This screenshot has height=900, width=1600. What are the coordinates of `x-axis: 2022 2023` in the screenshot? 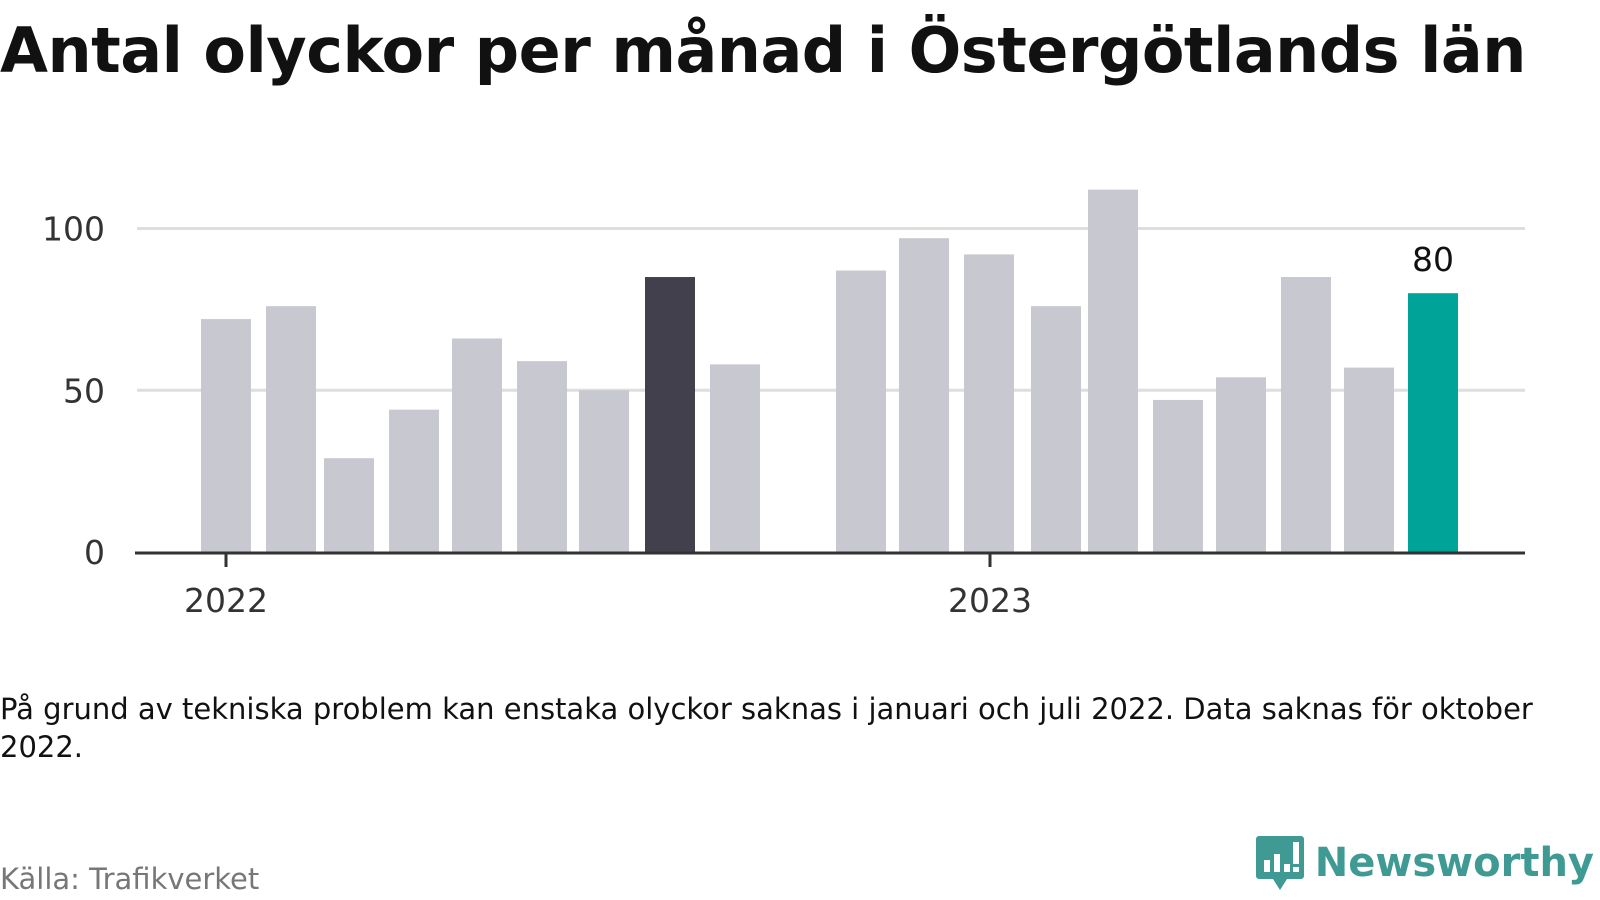 It's located at (830, 585).